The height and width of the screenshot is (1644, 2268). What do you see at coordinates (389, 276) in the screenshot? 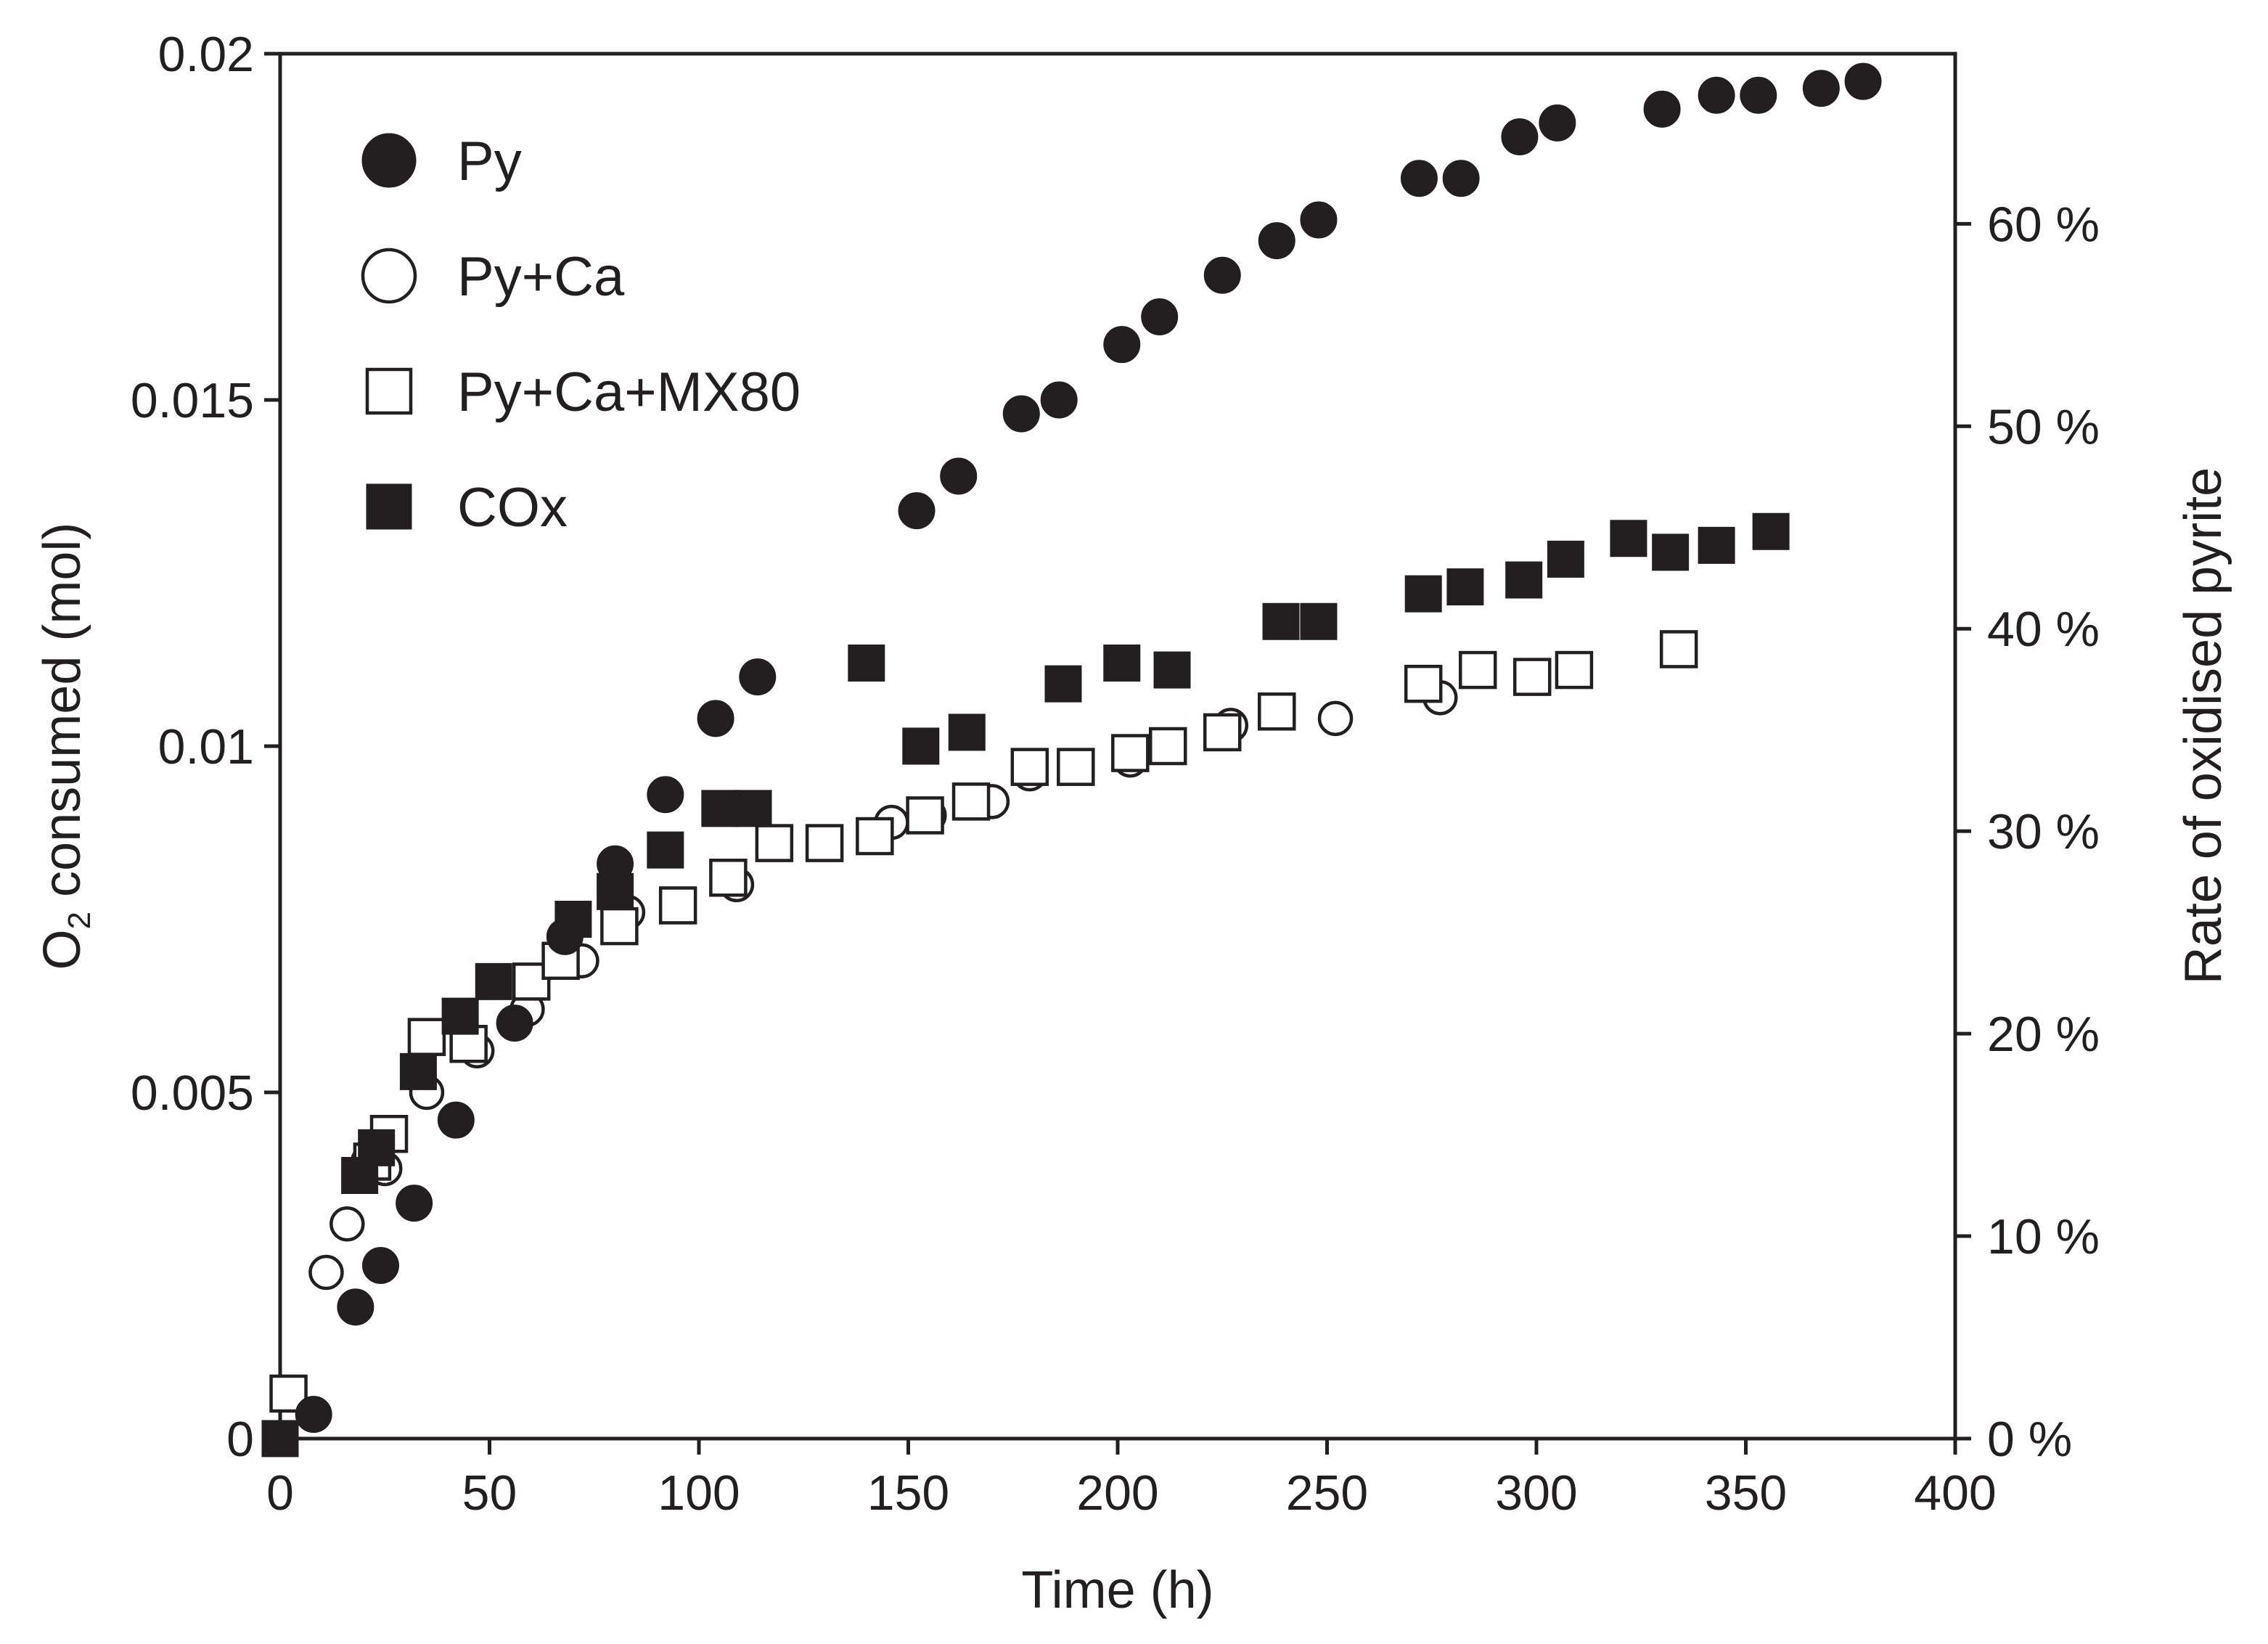
I see `legend-marker-py-ca` at bounding box center [389, 276].